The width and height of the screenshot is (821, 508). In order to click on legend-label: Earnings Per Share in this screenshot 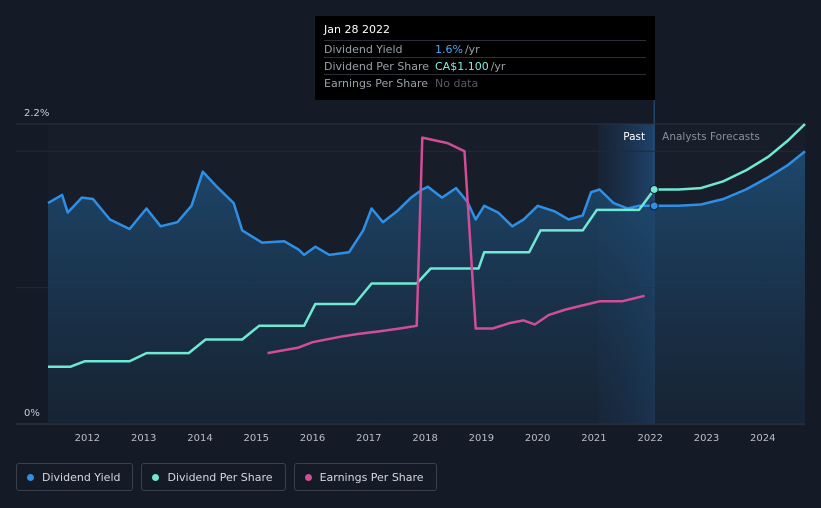, I will do `click(371, 477)`.